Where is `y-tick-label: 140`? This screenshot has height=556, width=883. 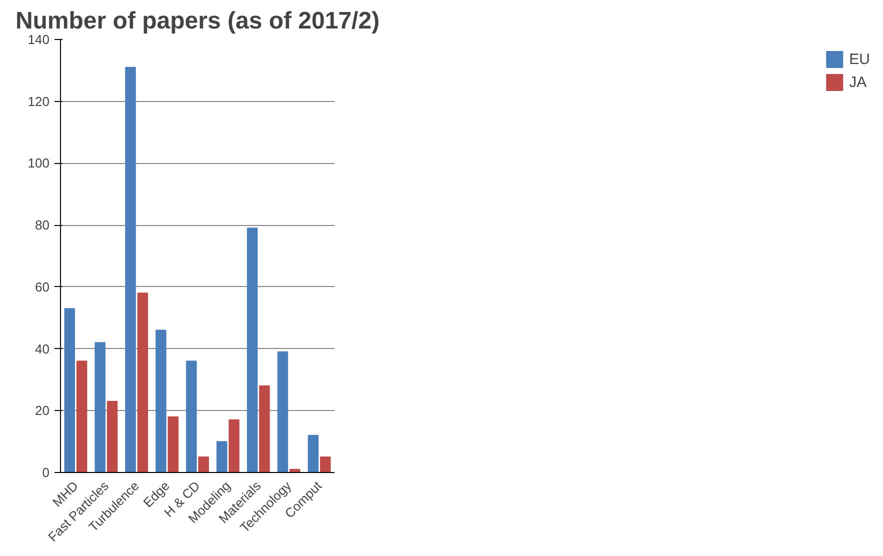
y-tick-label: 140 is located at coordinates (39, 39).